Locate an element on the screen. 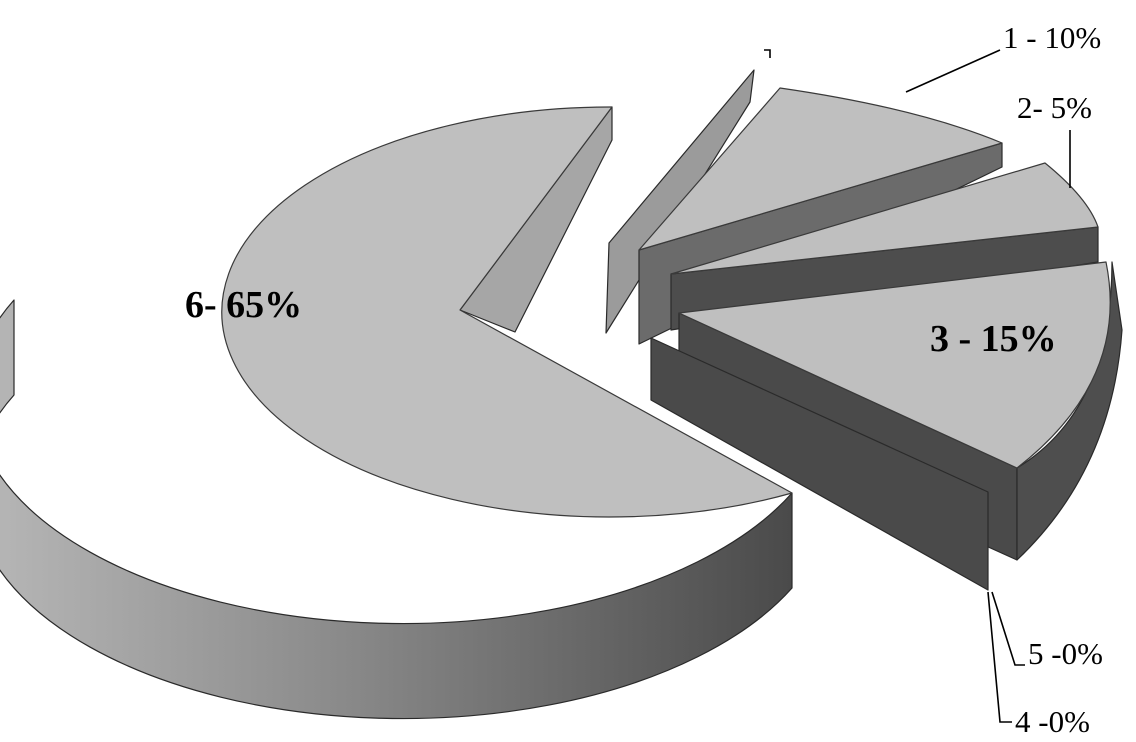 Image resolution: width=1136 pixels, height=742 pixels. slice-label-4: 4 -0% is located at coordinates (1052, 721).